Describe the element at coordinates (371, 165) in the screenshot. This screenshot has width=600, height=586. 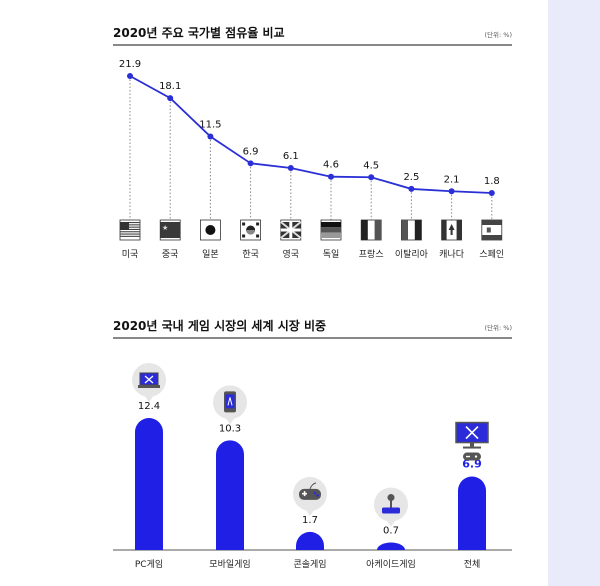
I see `value-label-6: 4.5` at that location.